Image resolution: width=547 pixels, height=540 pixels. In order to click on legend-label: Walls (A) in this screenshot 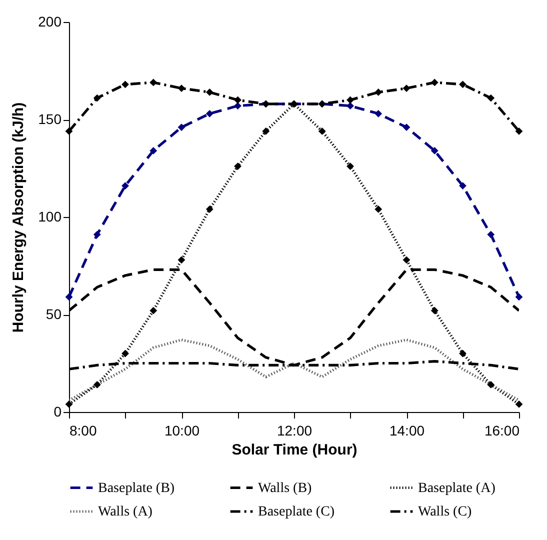, I will do `click(125, 512)`.